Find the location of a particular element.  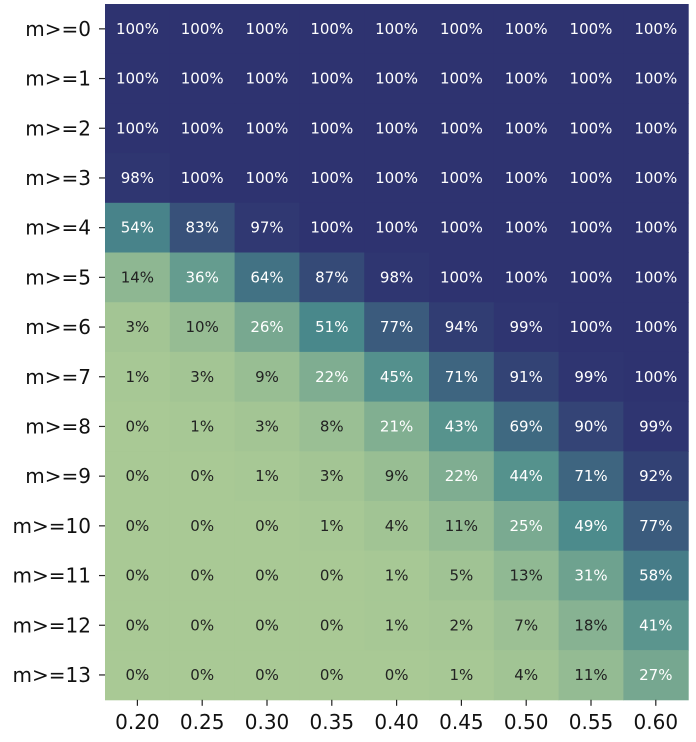

cell-value-label: 69% is located at coordinates (526, 426).